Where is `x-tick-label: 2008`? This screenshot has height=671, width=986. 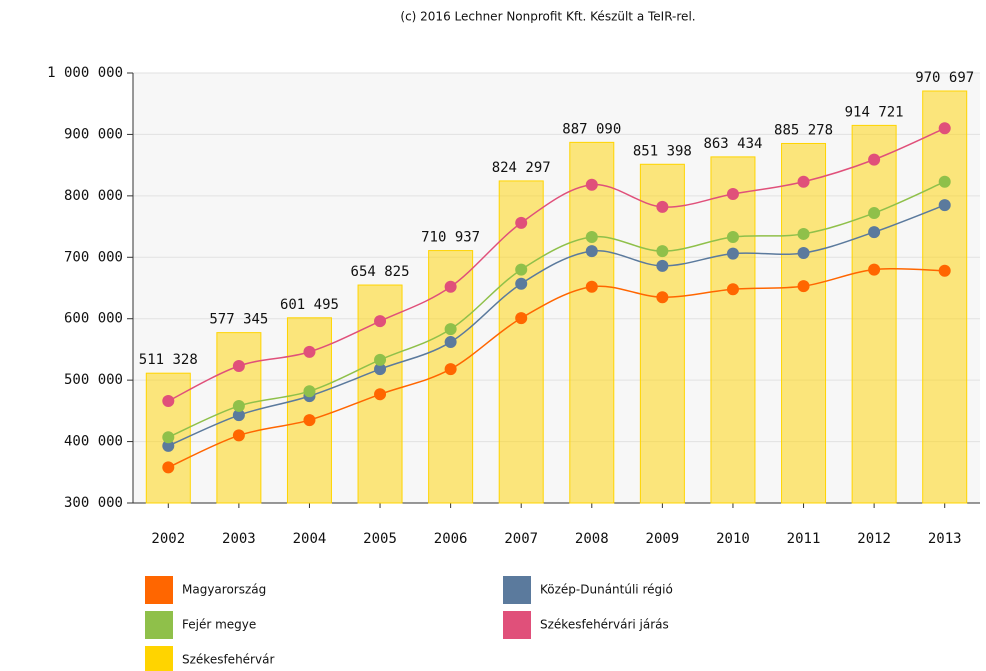
x-tick-label: 2008 is located at coordinates (592, 539).